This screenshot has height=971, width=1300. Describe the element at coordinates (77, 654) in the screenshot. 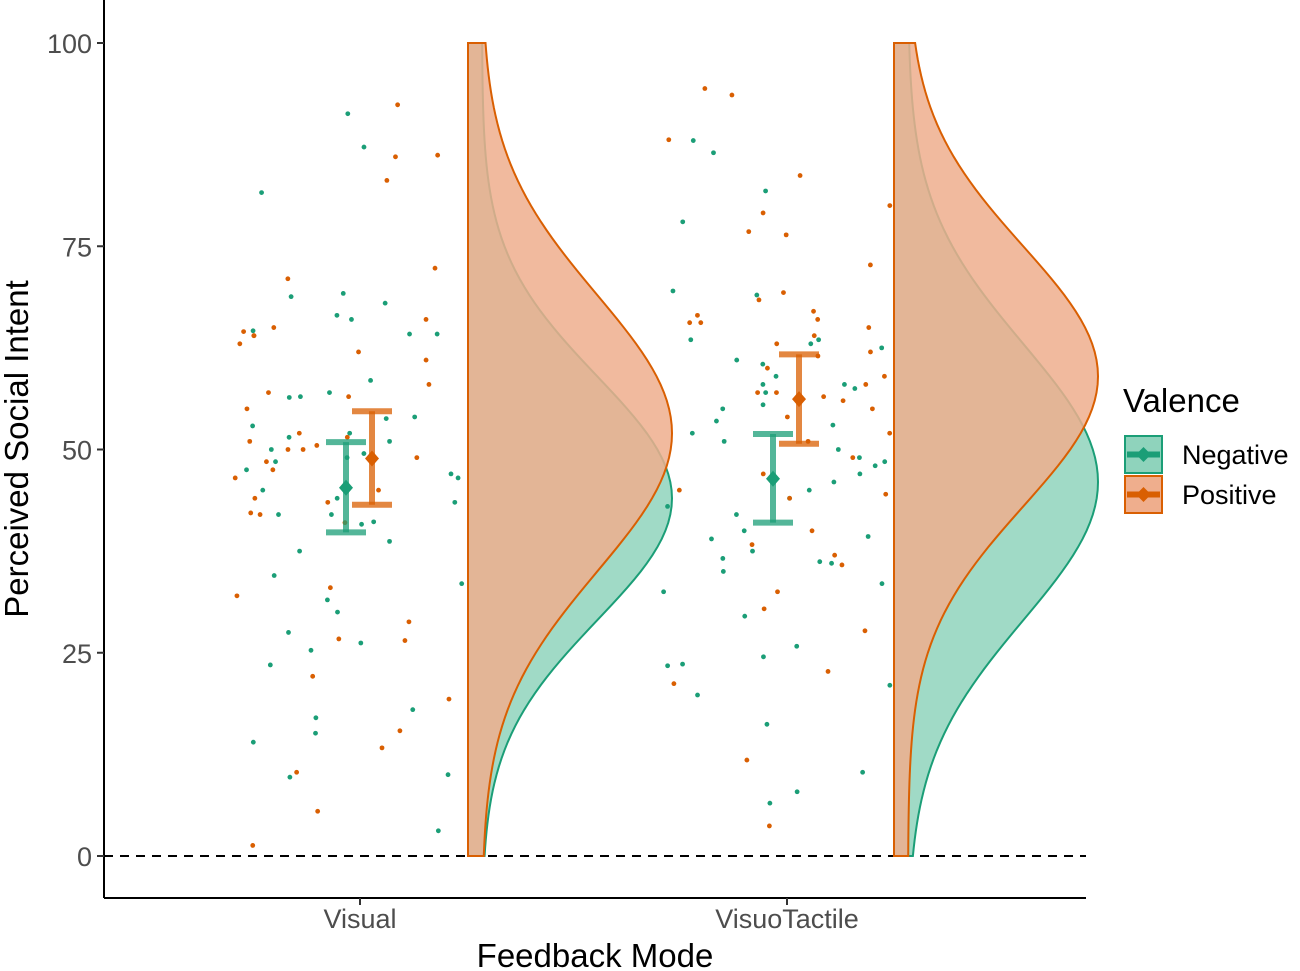

I see `y-tick-label: 25` at that location.